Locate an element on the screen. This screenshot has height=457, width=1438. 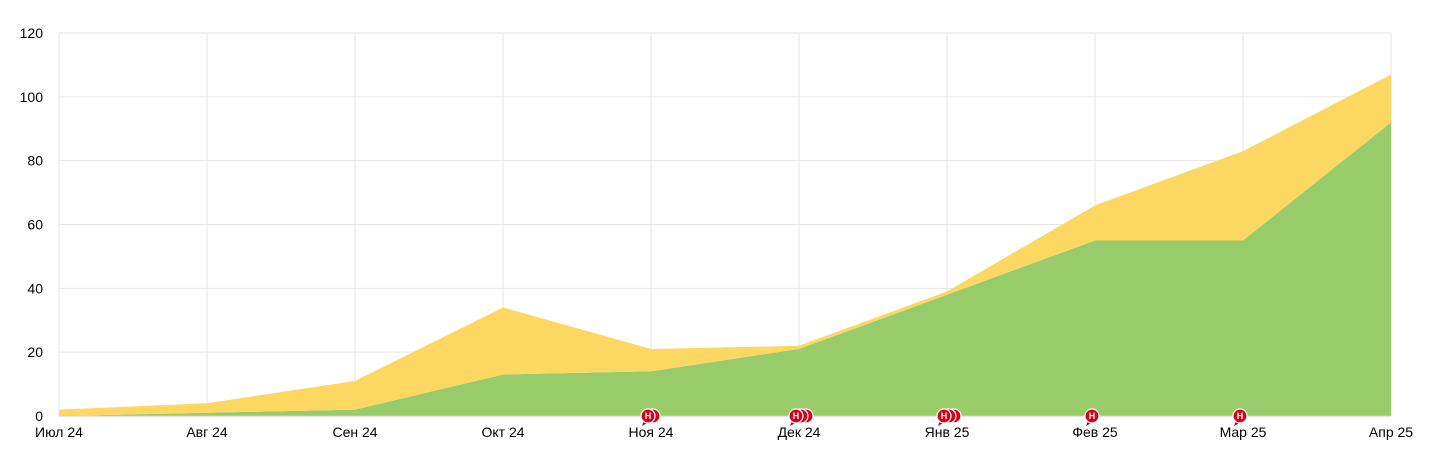
x-tick-label: Июл 24 is located at coordinates (59, 432).